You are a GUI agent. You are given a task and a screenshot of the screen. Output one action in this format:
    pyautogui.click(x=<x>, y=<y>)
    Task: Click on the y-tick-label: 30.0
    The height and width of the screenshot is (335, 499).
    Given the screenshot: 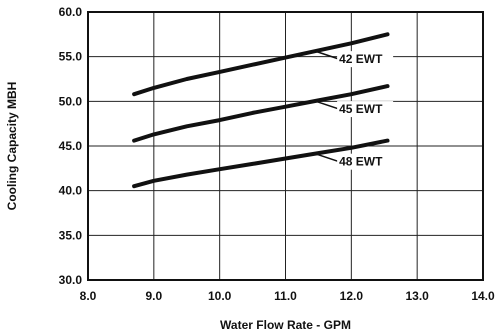 What is the action you would take?
    pyautogui.click(x=71, y=280)
    